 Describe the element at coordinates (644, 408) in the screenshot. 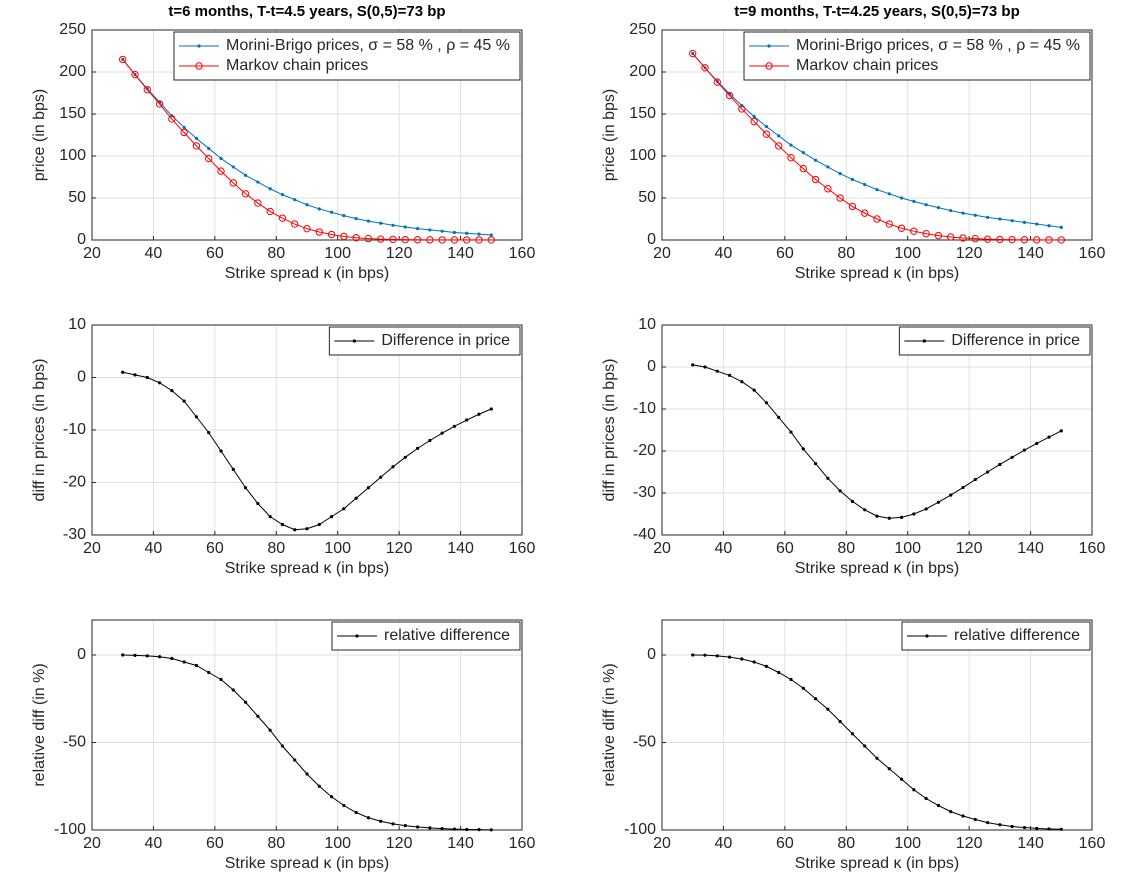

I see `y-tick-label: -10` at that location.